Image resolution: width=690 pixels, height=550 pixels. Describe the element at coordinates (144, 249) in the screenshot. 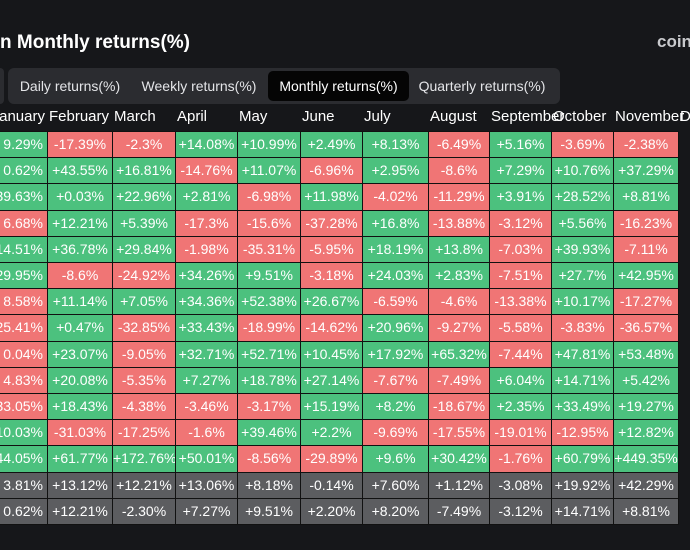

I see `return-cell: +29.84%` at that location.